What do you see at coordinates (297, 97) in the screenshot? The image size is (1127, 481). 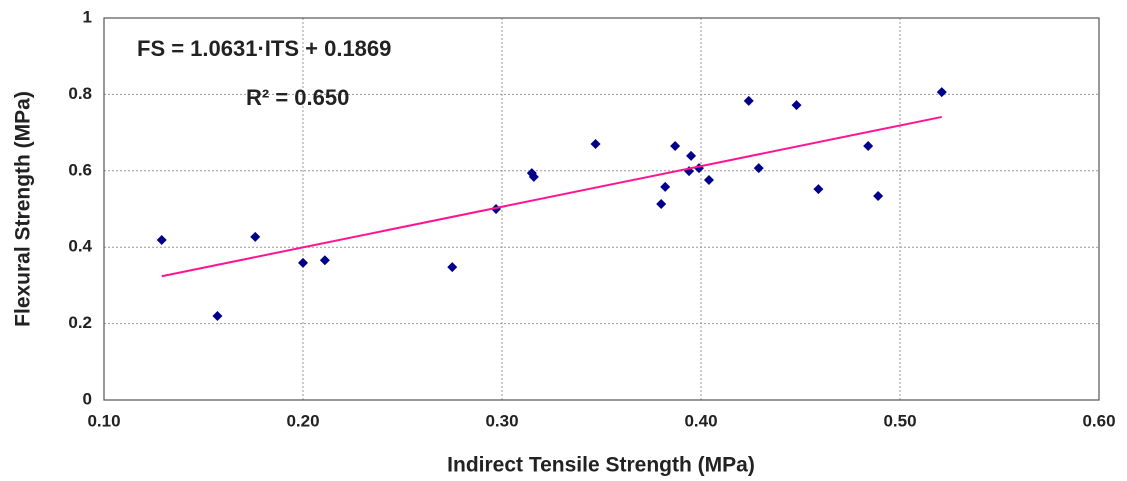 I see `r-squared: R² = 0.650` at bounding box center [297, 97].